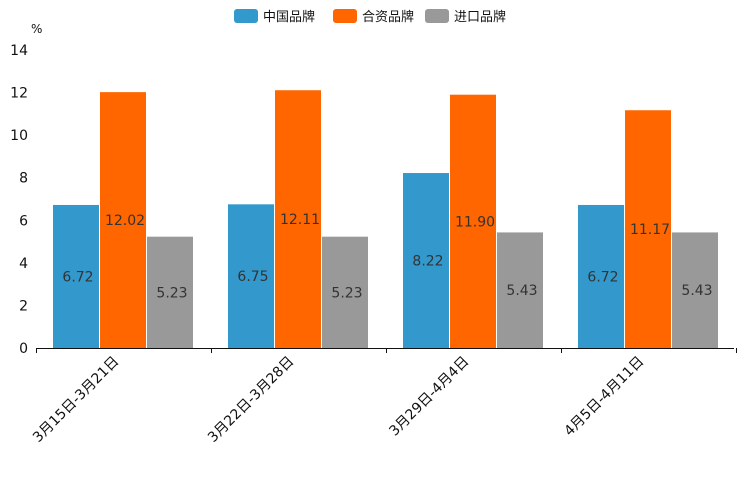  I want to click on y-tick-label: 0, so click(23, 349).